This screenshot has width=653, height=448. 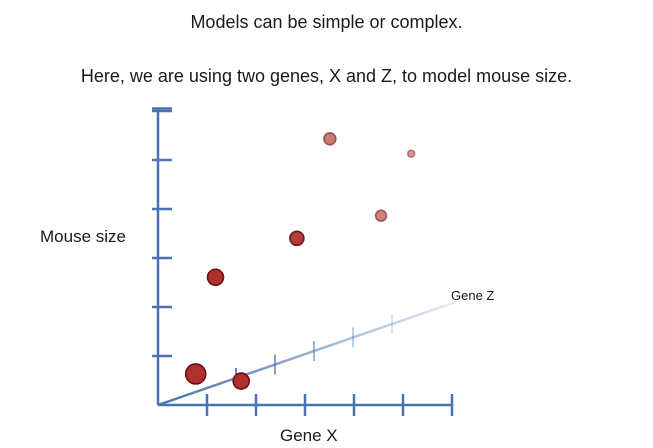 What do you see at coordinates (309, 435) in the screenshot?
I see `x-axis-label: Gene X` at bounding box center [309, 435].